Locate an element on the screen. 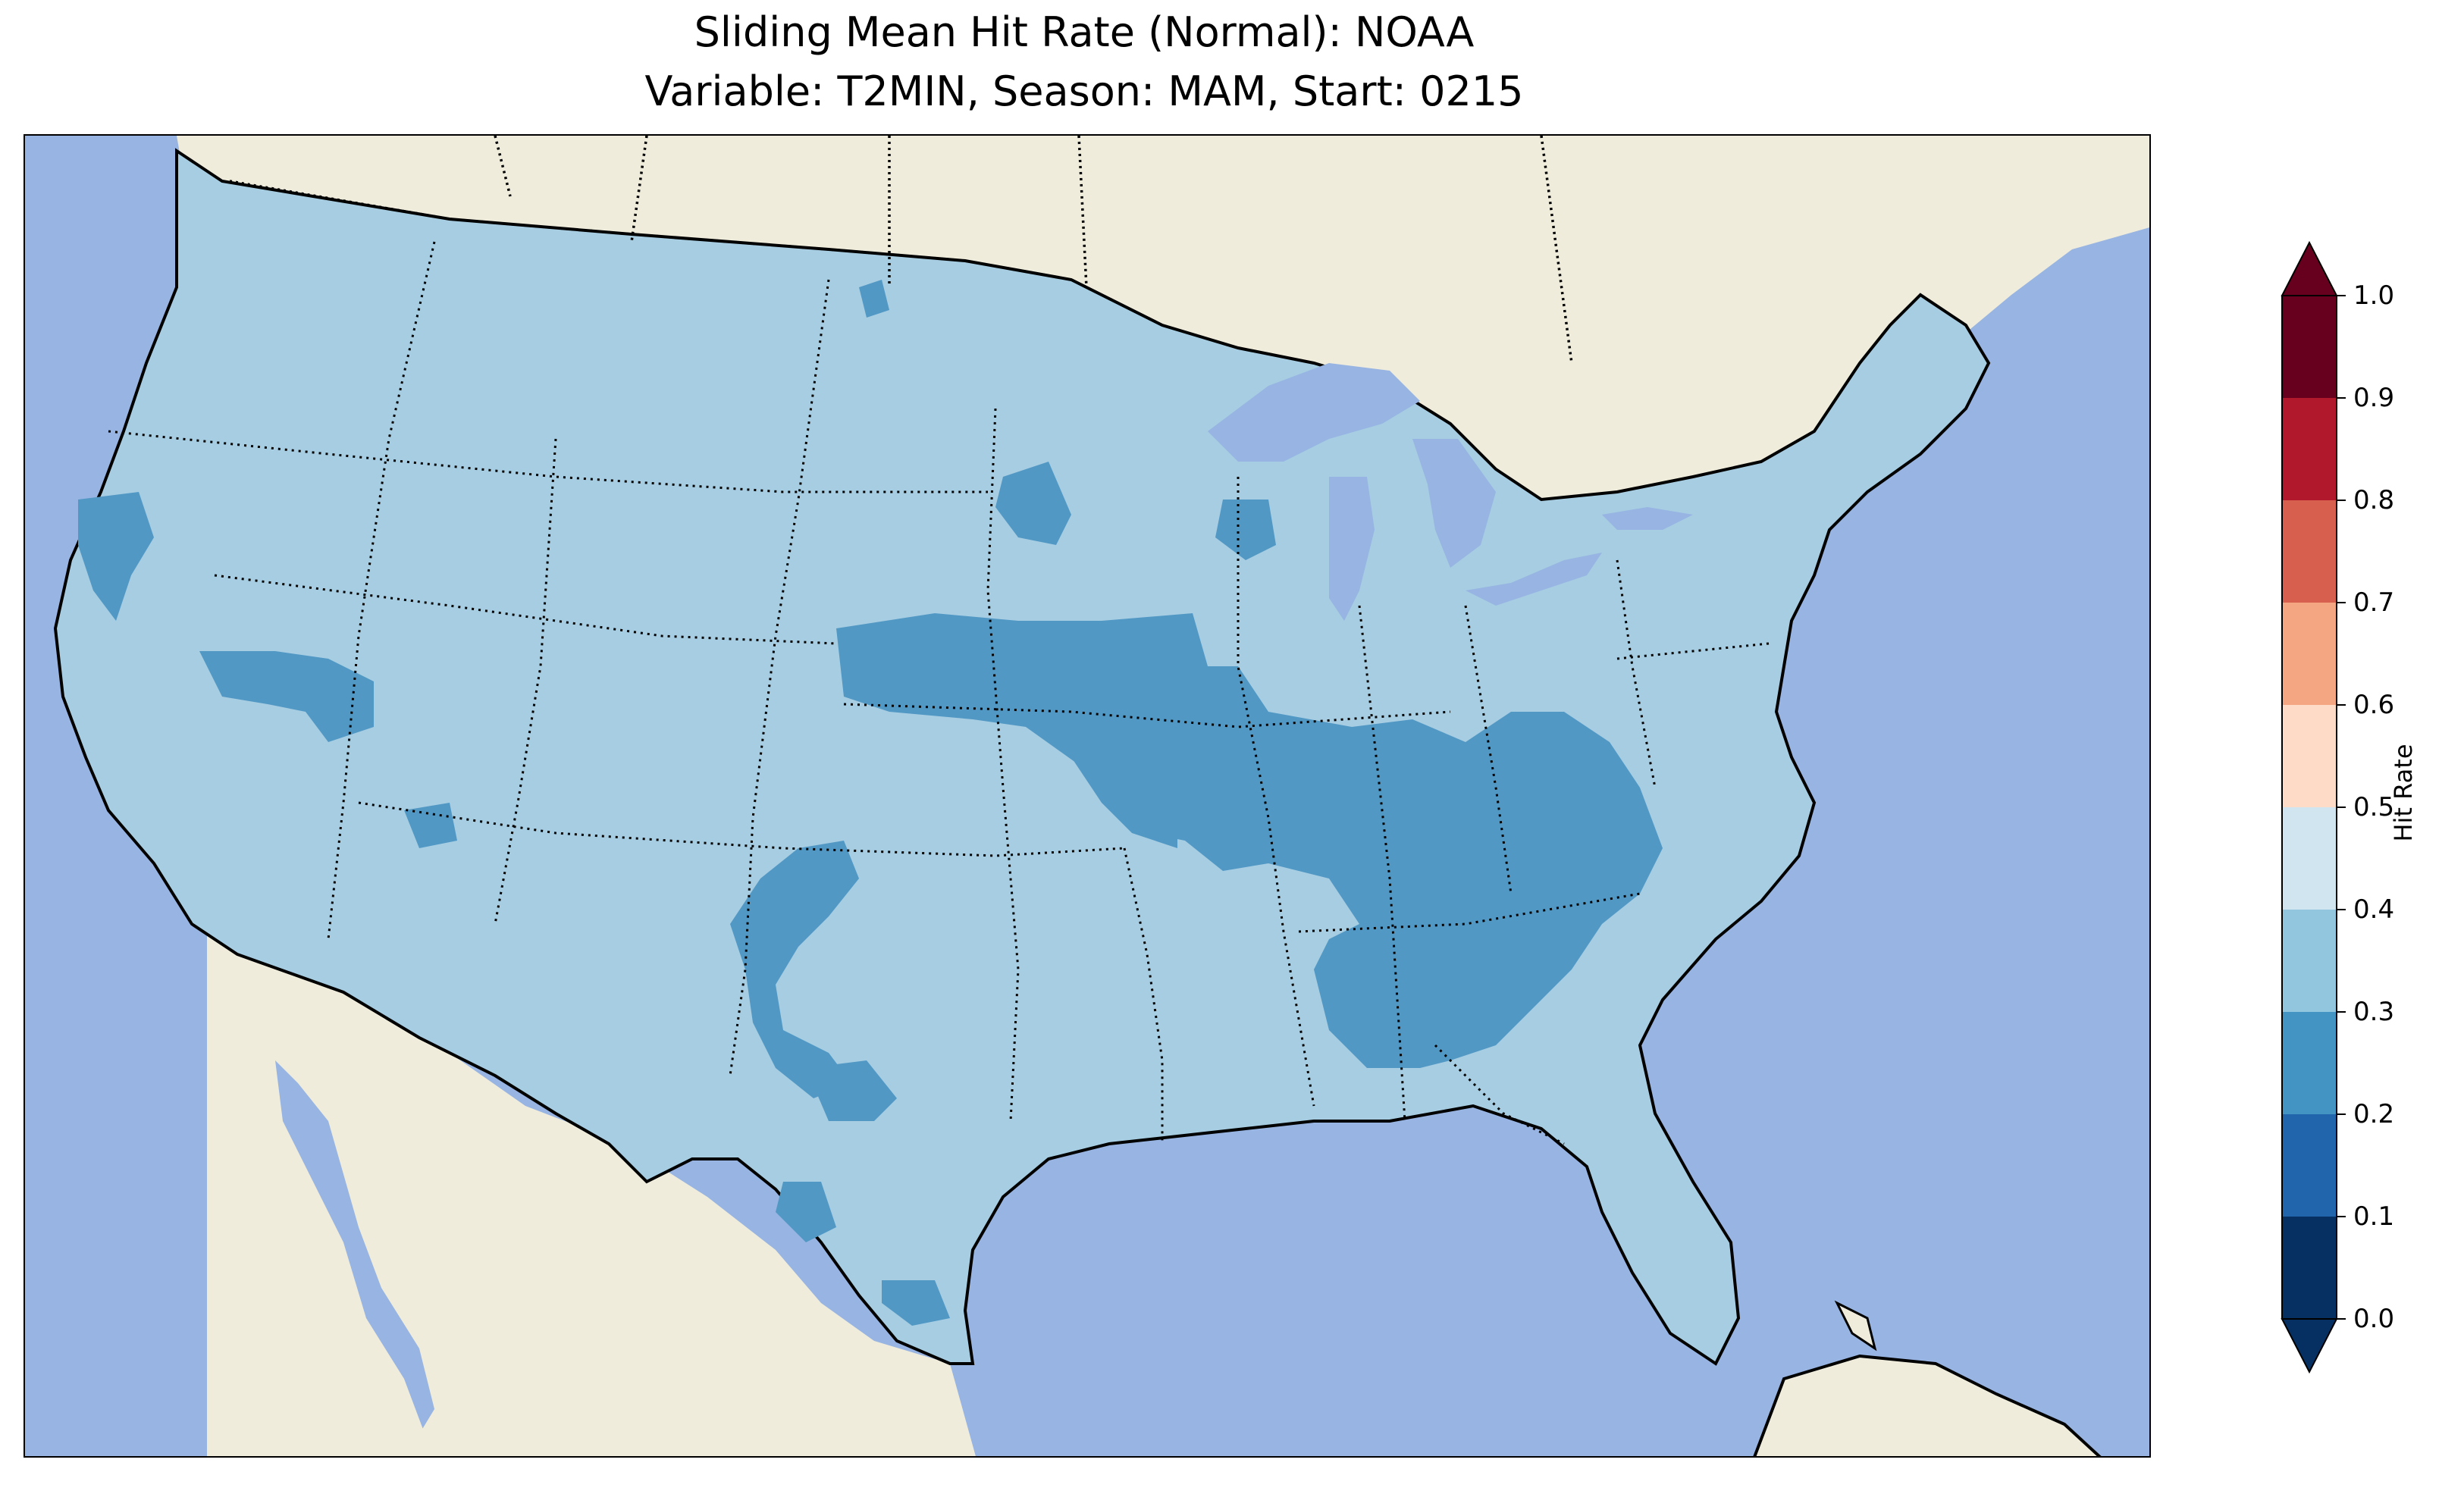 The height and width of the screenshot is (1494, 2464). mexico-land is located at coordinates (591, 1194).